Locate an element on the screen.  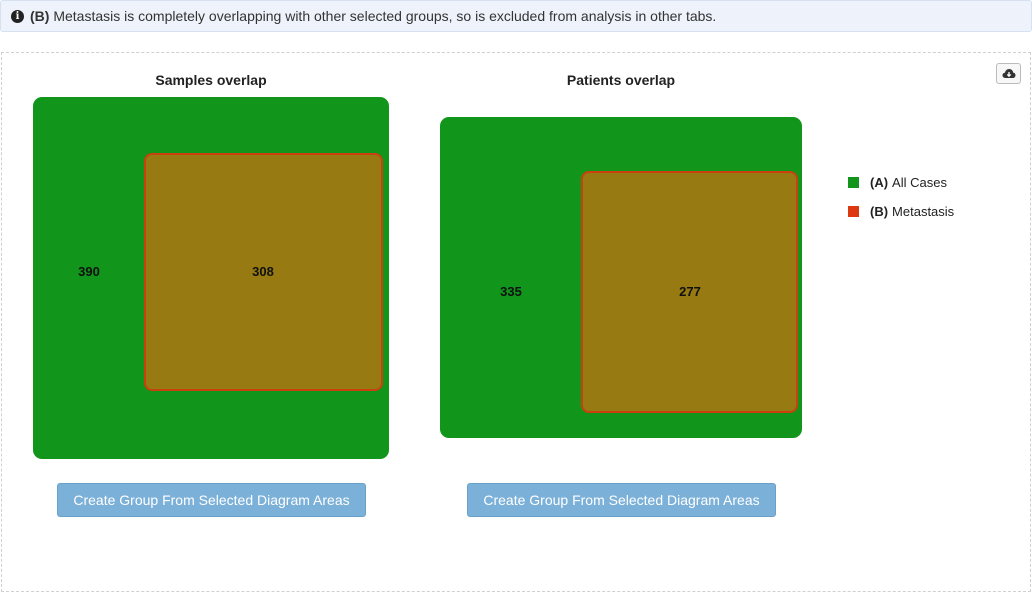
samples-overlap-count: 308 is located at coordinates (263, 271).